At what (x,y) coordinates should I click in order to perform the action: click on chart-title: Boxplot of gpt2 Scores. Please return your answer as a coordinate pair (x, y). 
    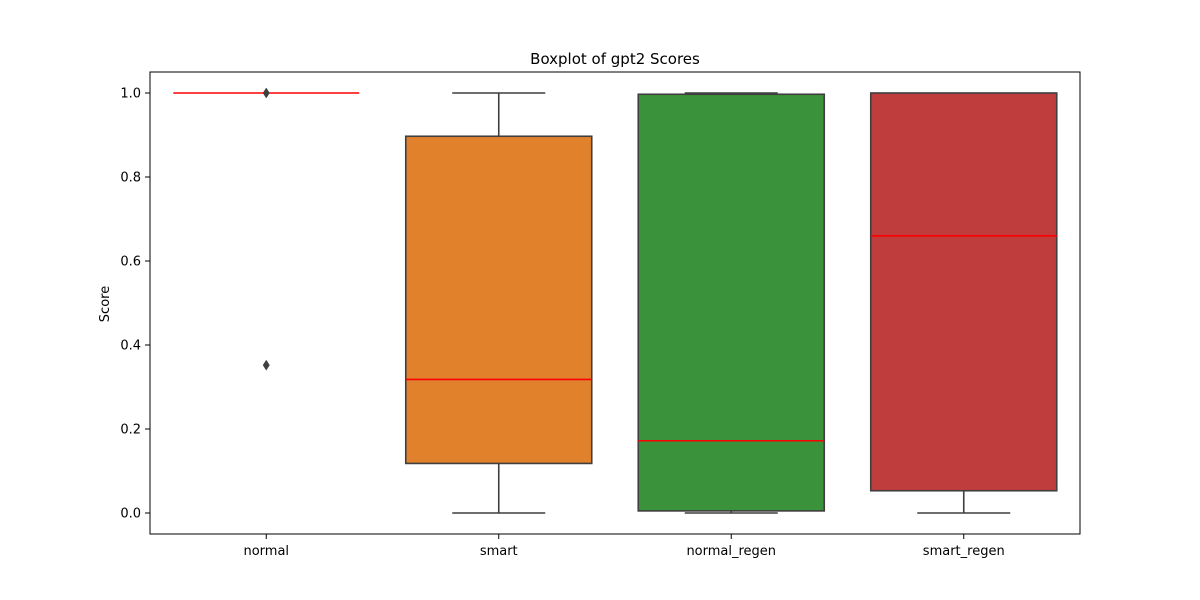
    Looking at the image, I should click on (615, 59).